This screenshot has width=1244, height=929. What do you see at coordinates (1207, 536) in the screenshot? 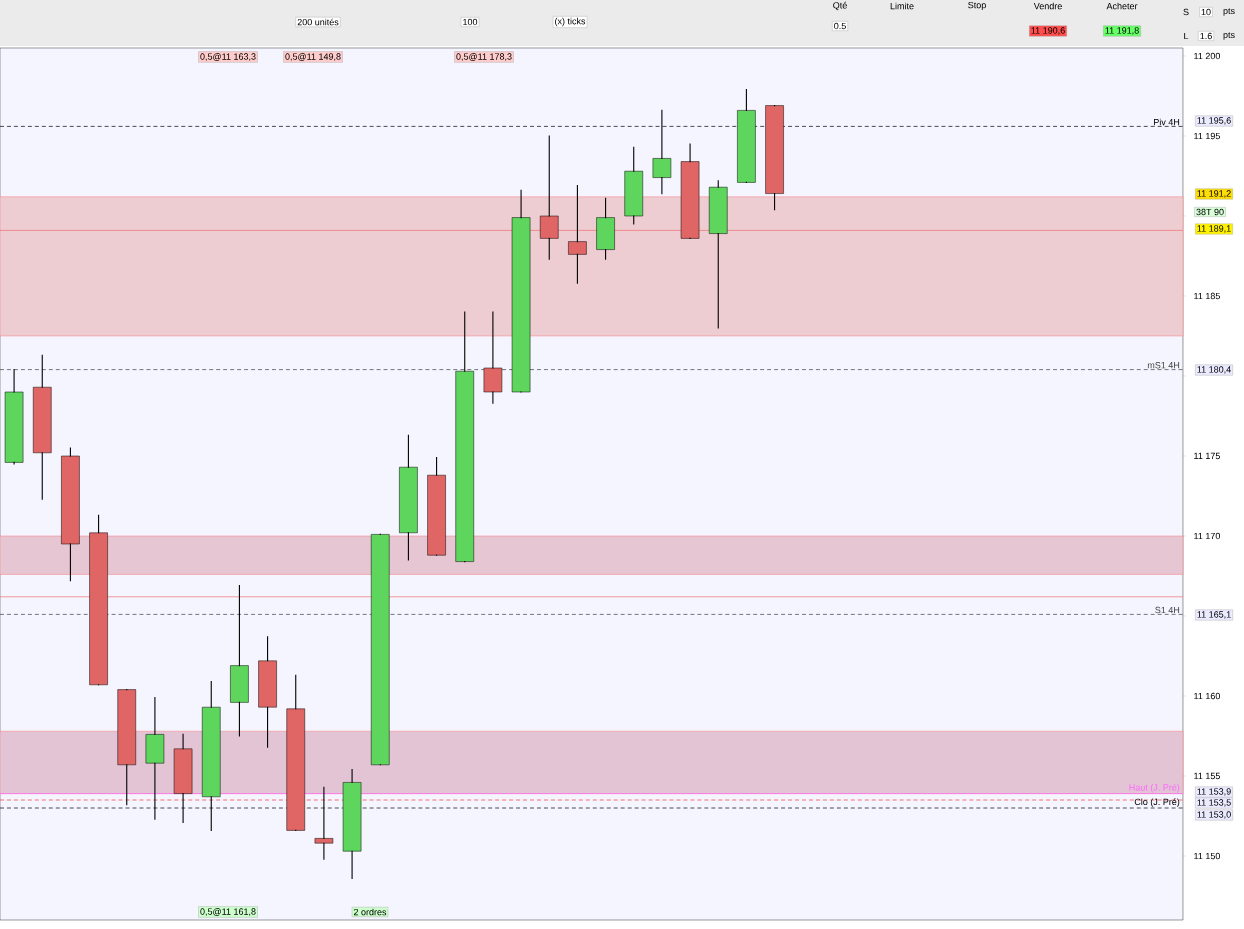
I see `y-tick-label: 11 170` at bounding box center [1207, 536].